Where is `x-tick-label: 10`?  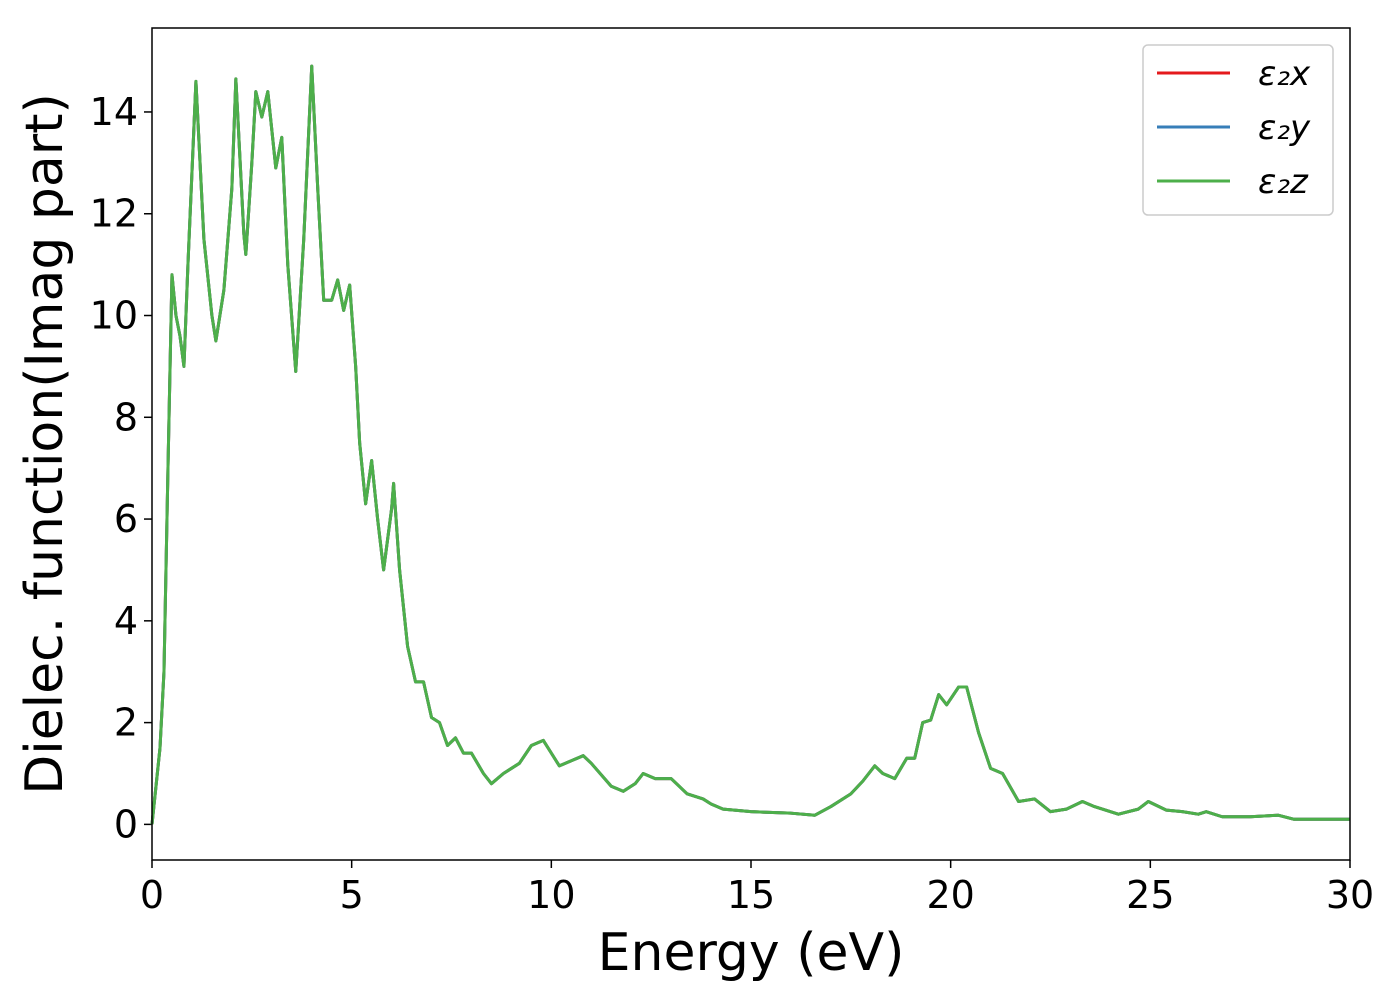 x-tick-label: 10 is located at coordinates (551, 895).